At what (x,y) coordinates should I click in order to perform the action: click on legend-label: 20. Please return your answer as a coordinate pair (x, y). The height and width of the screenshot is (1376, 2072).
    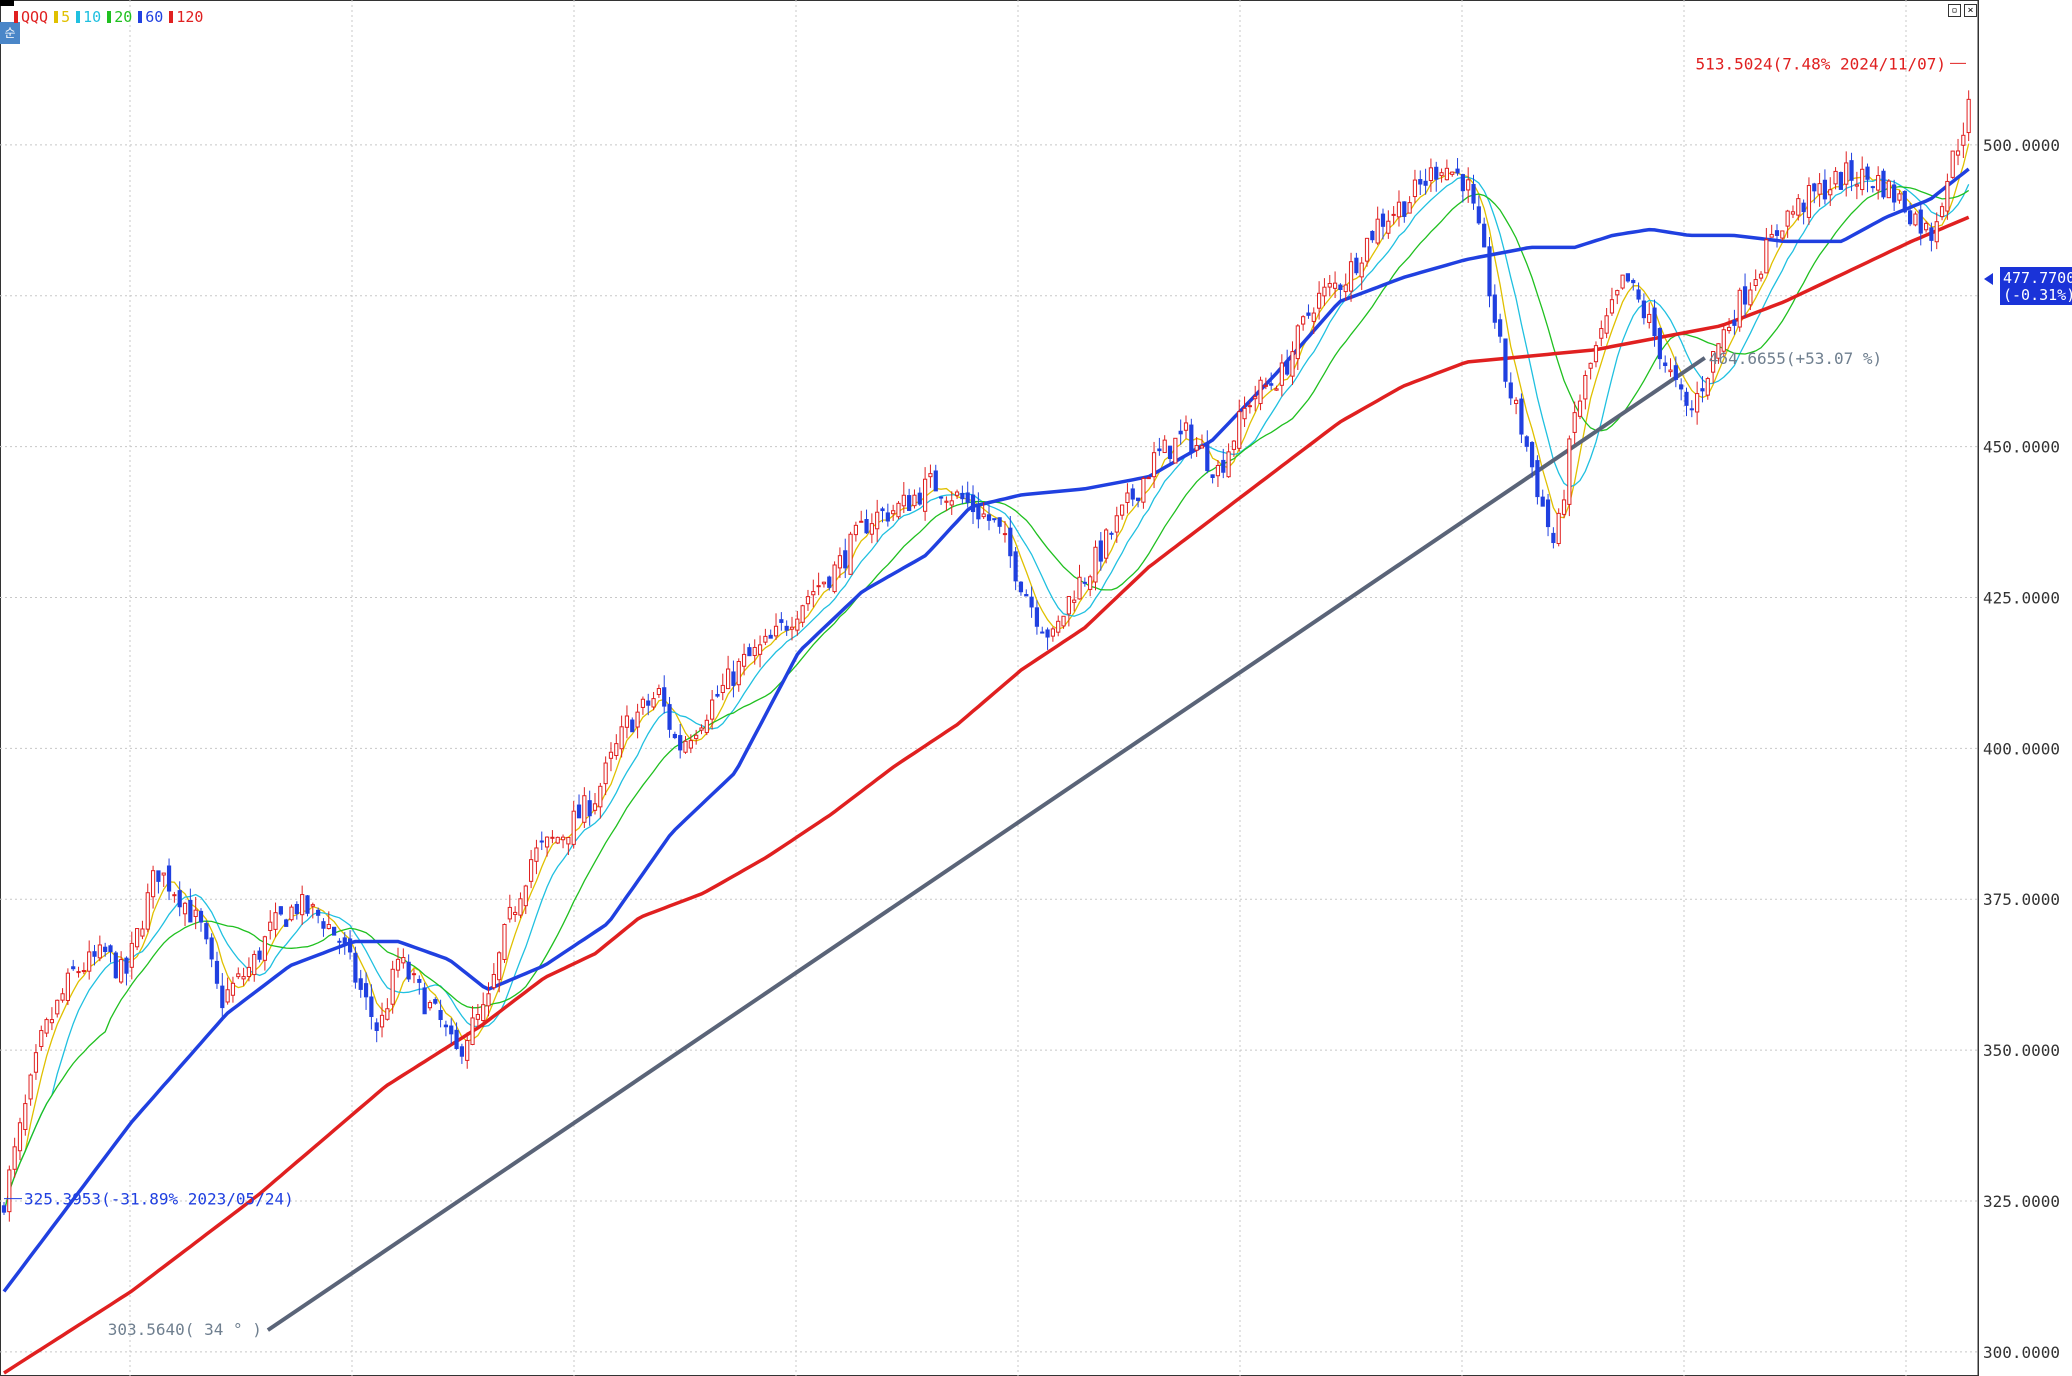
    Looking at the image, I should click on (123, 17).